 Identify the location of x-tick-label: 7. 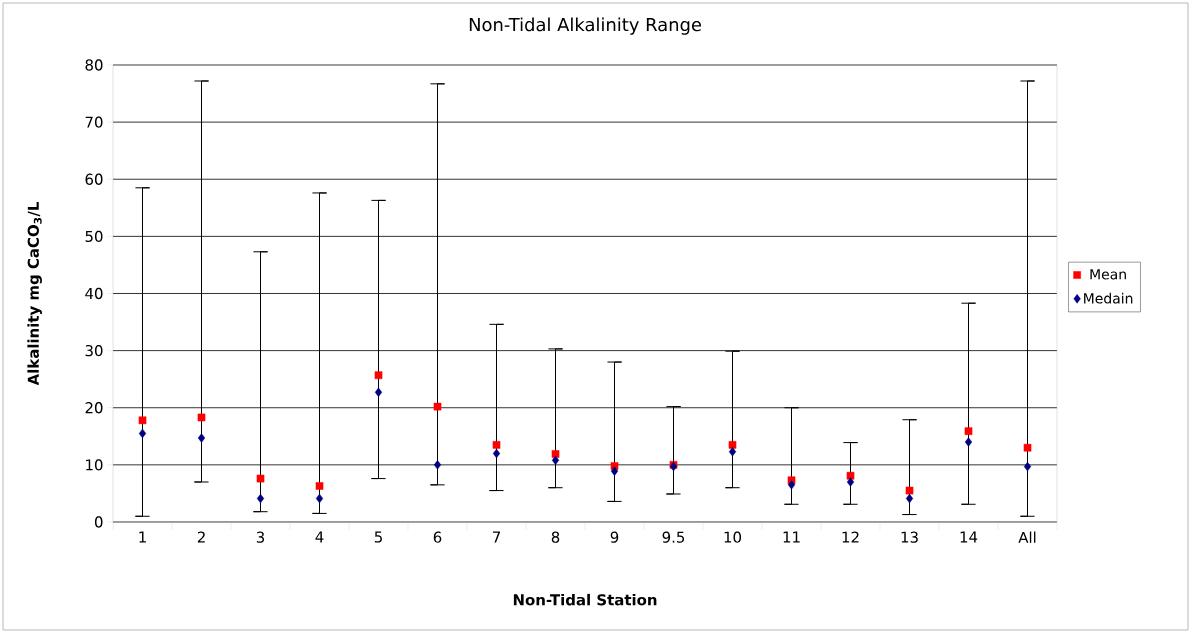
(496, 537).